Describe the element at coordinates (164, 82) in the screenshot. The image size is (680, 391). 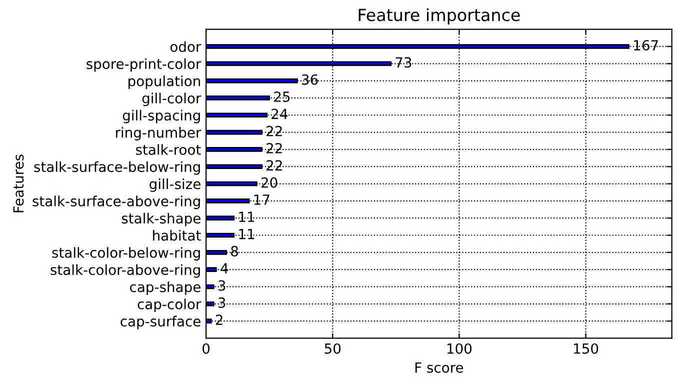
I see `y-tick-label: population` at that location.